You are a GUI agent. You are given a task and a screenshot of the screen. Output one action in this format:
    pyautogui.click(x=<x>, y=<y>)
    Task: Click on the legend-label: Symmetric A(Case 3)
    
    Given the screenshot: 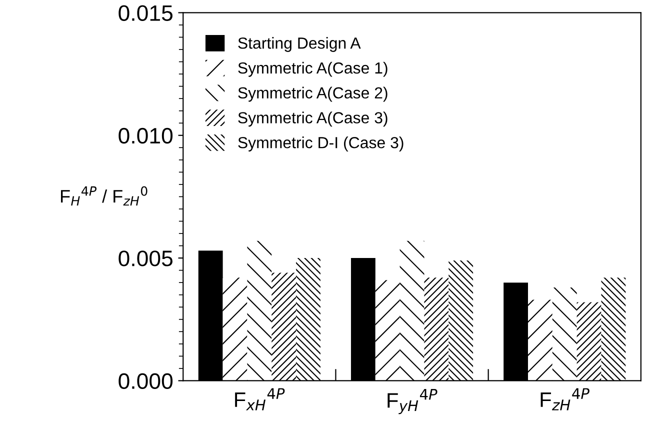 What is the action you would take?
    pyautogui.click(x=313, y=119)
    